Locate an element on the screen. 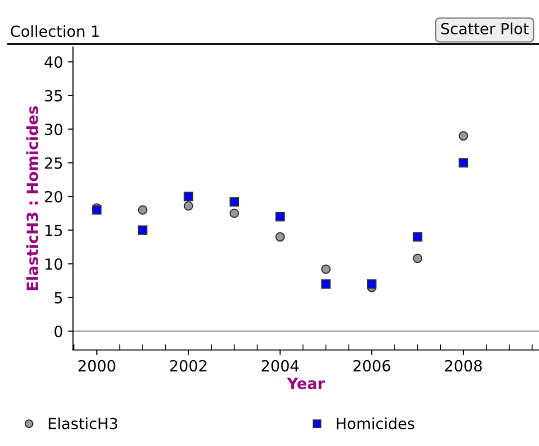 The height and width of the screenshot is (446, 539). y-tick-label: 5 is located at coordinates (58, 298).